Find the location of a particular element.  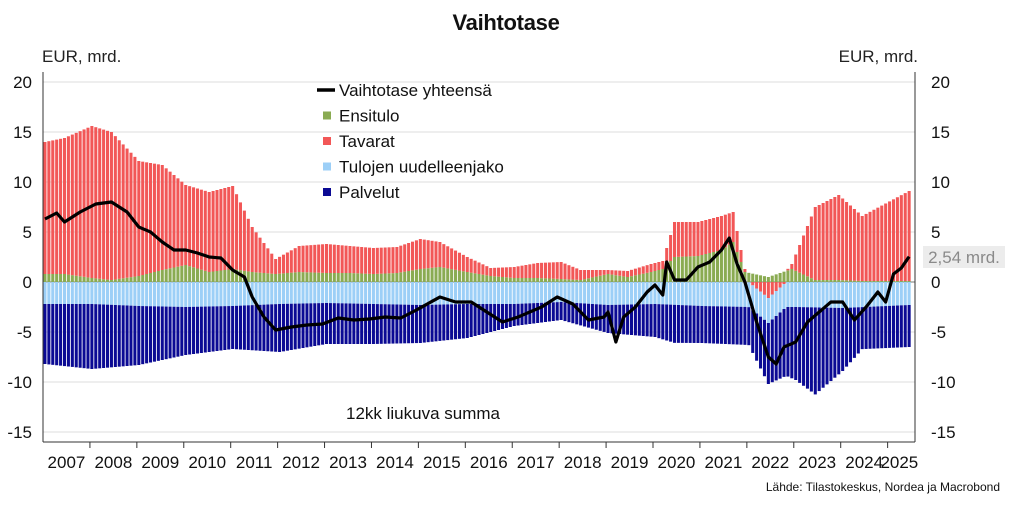

legend-swatch is located at coordinates (327, 166).